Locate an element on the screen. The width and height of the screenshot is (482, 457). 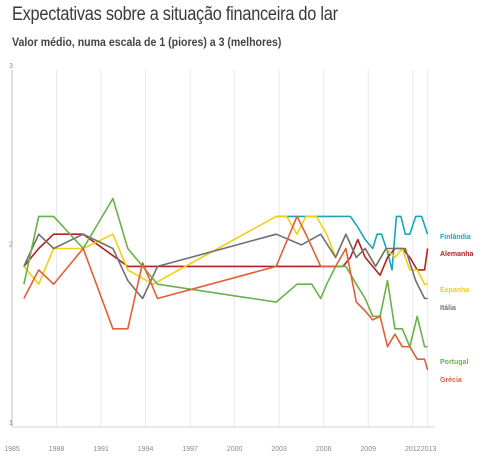
x-tick-label: 1994 is located at coordinates (146, 449).